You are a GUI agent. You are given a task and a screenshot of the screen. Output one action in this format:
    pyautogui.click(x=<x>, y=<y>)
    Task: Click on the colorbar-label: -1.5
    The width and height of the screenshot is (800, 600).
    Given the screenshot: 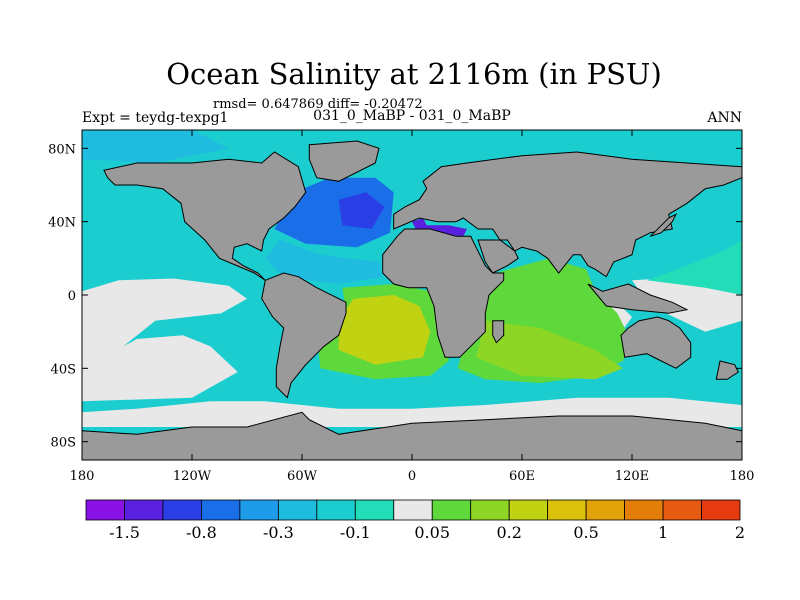 What is the action you would take?
    pyautogui.click(x=124, y=532)
    